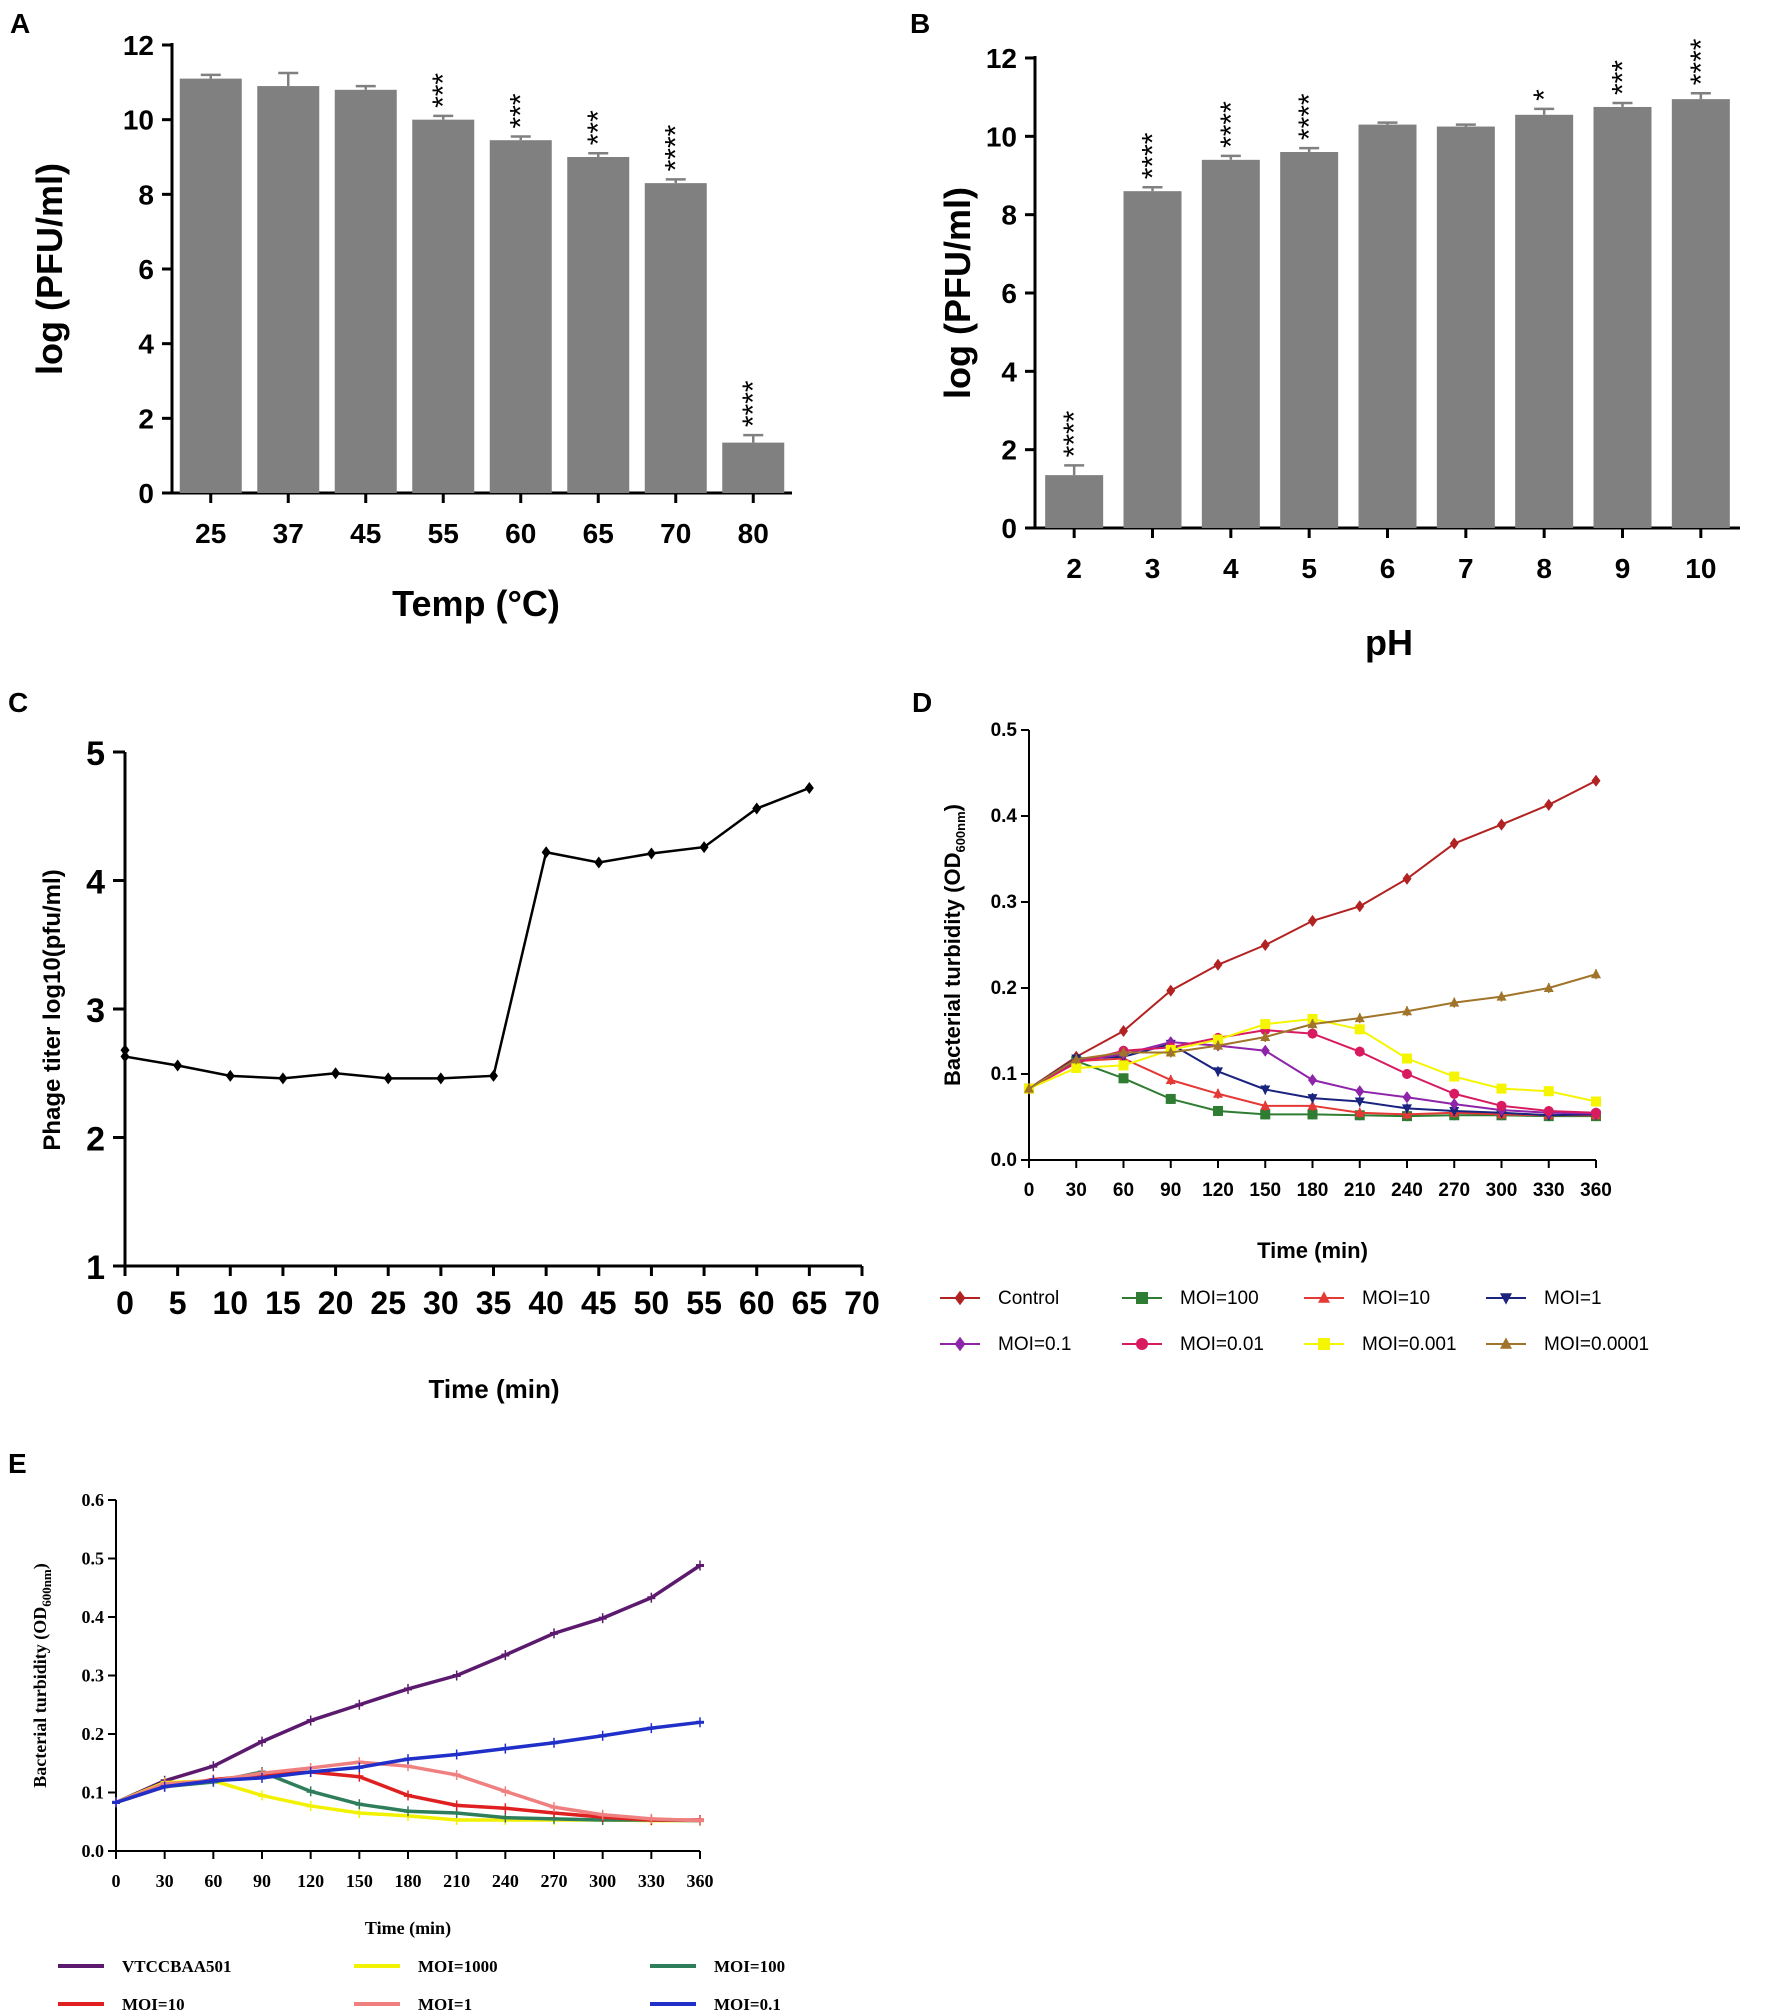 The image size is (1772, 2016). Describe the element at coordinates (1466, 568) in the screenshot. I see `x-tick-label: 7` at that location.